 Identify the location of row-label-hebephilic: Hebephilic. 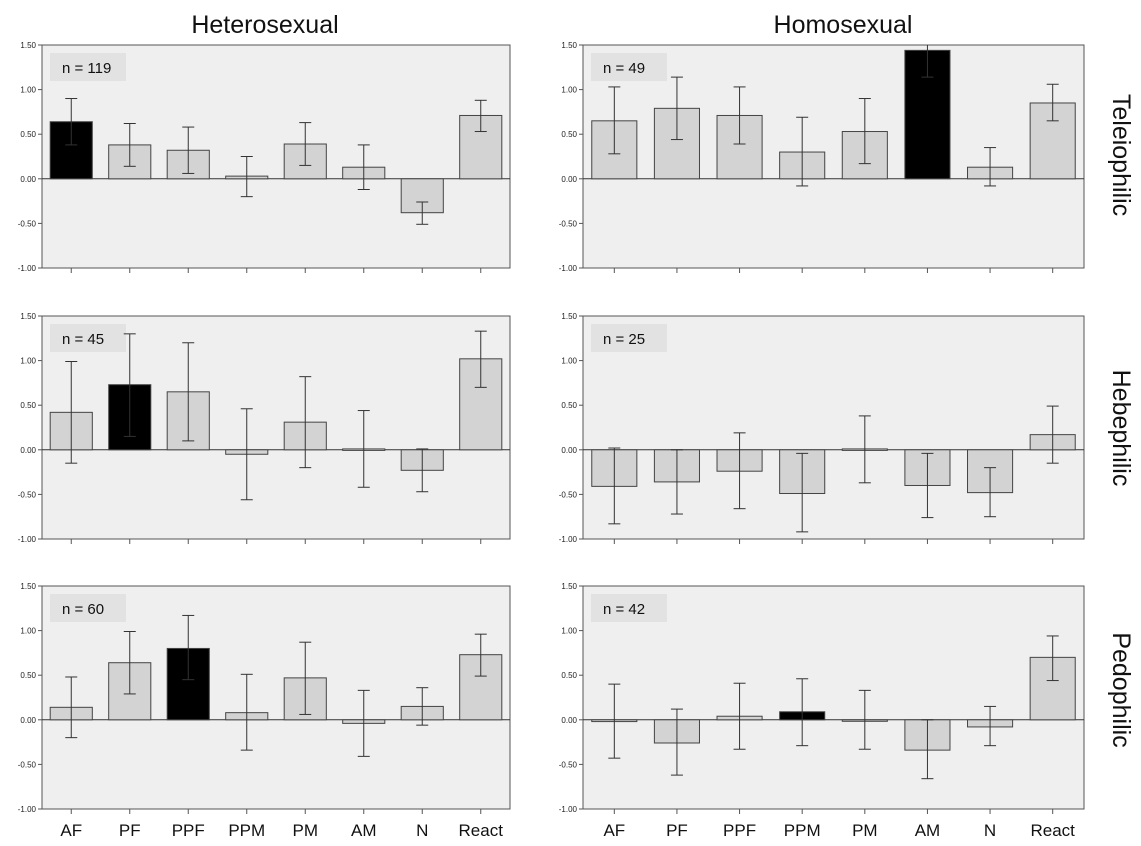
(1121, 428).